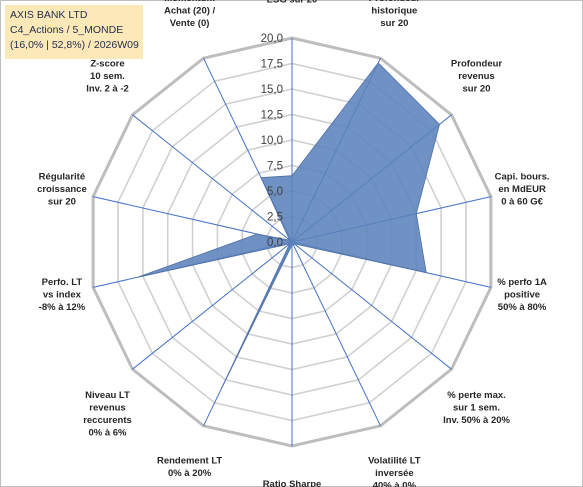 The height and width of the screenshot is (487, 583). What do you see at coordinates (49, 15) in the screenshot?
I see `title-company: AXIS BANK LTD` at bounding box center [49, 15].